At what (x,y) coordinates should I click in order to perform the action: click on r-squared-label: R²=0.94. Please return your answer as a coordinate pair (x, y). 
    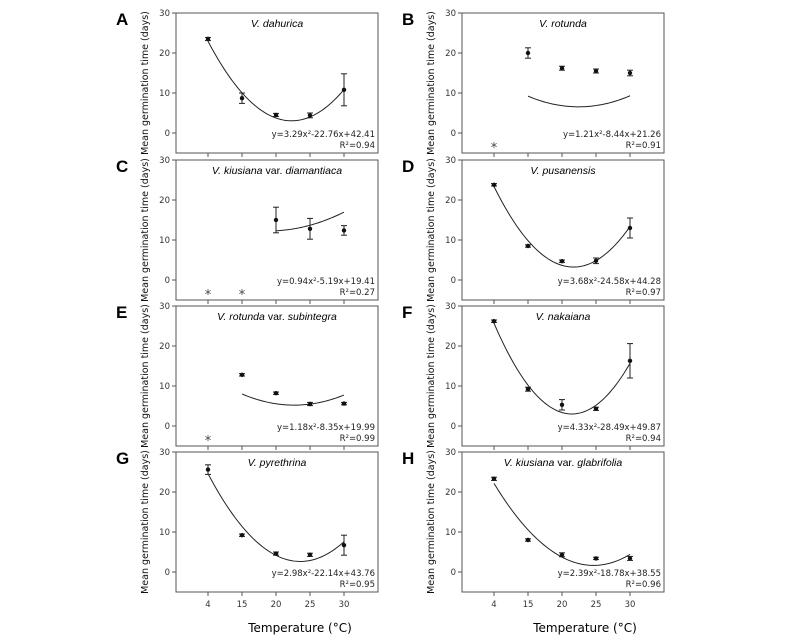
    Looking at the image, I should click on (357, 146).